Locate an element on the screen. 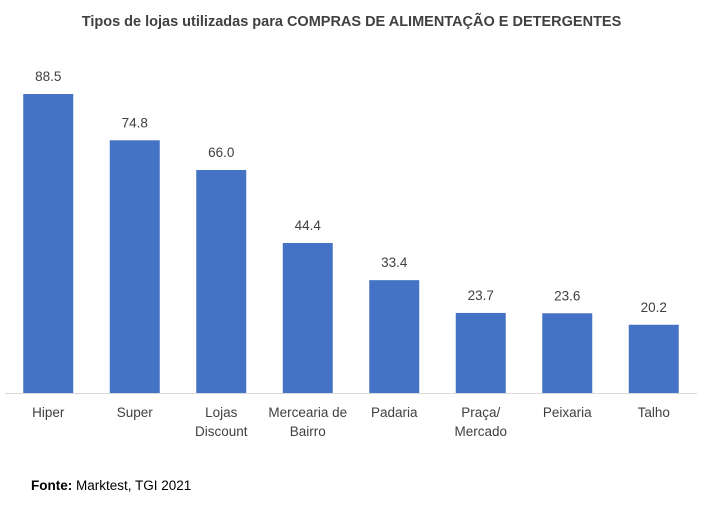 This screenshot has height=506, width=703. data-label: 74.8 is located at coordinates (135, 122).